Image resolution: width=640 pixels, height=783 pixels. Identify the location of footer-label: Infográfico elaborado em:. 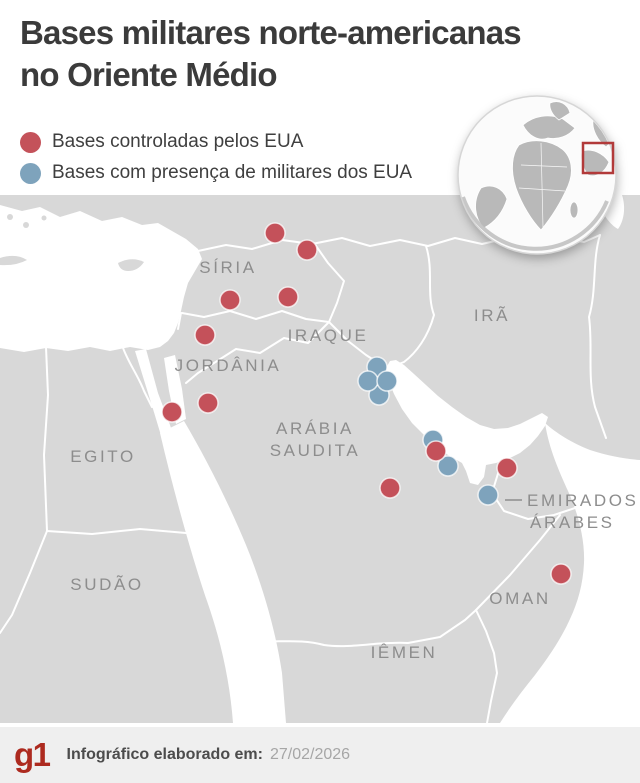
(164, 754).